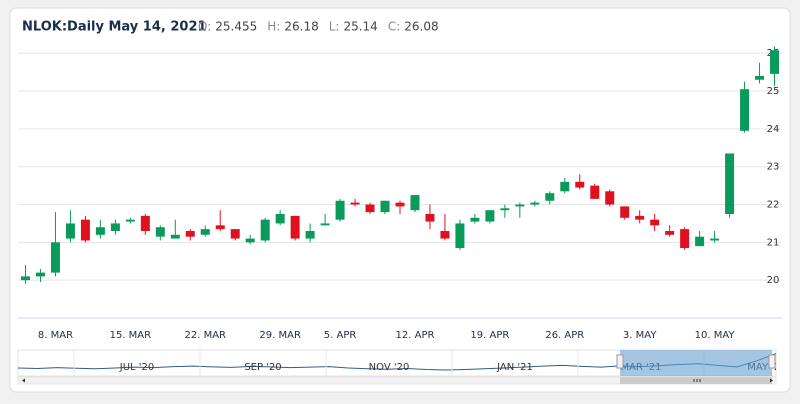 This screenshot has height=404, width=800. Describe the element at coordinates (489, 335) in the screenshot. I see `x-tick-label: 19. APR` at that location.